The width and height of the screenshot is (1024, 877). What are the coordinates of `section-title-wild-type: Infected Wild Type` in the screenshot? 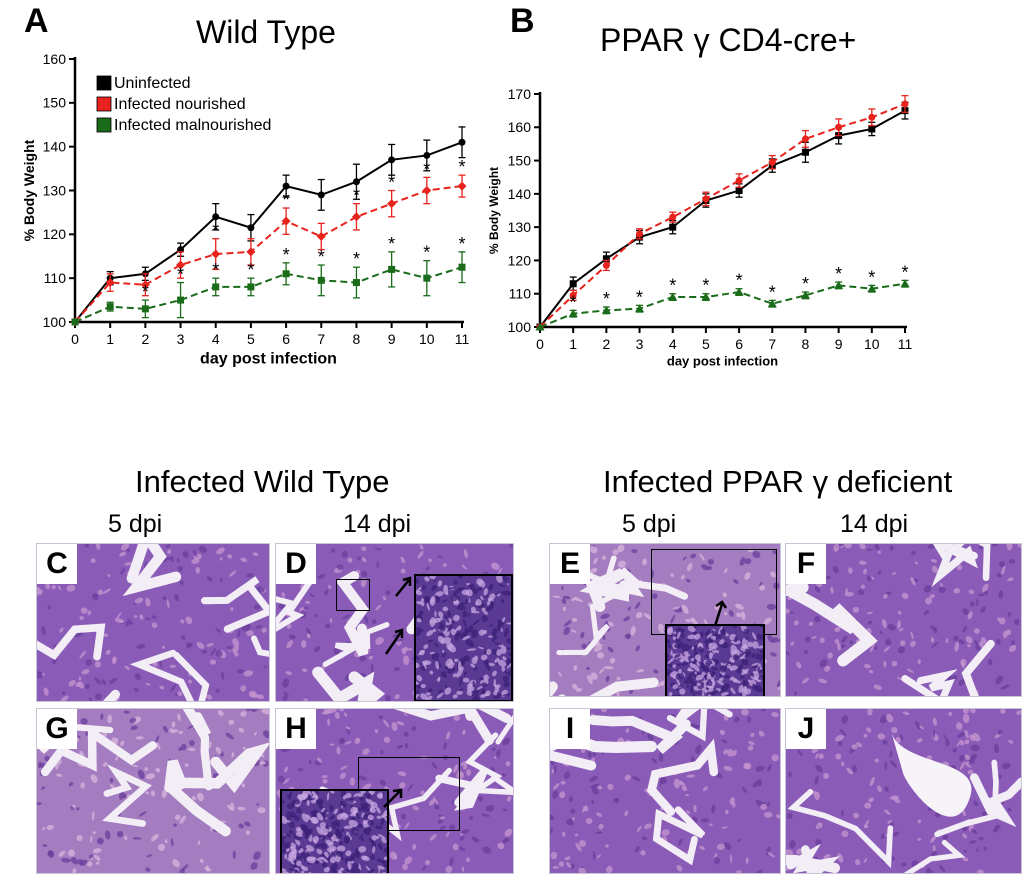 It's located at (262, 481).